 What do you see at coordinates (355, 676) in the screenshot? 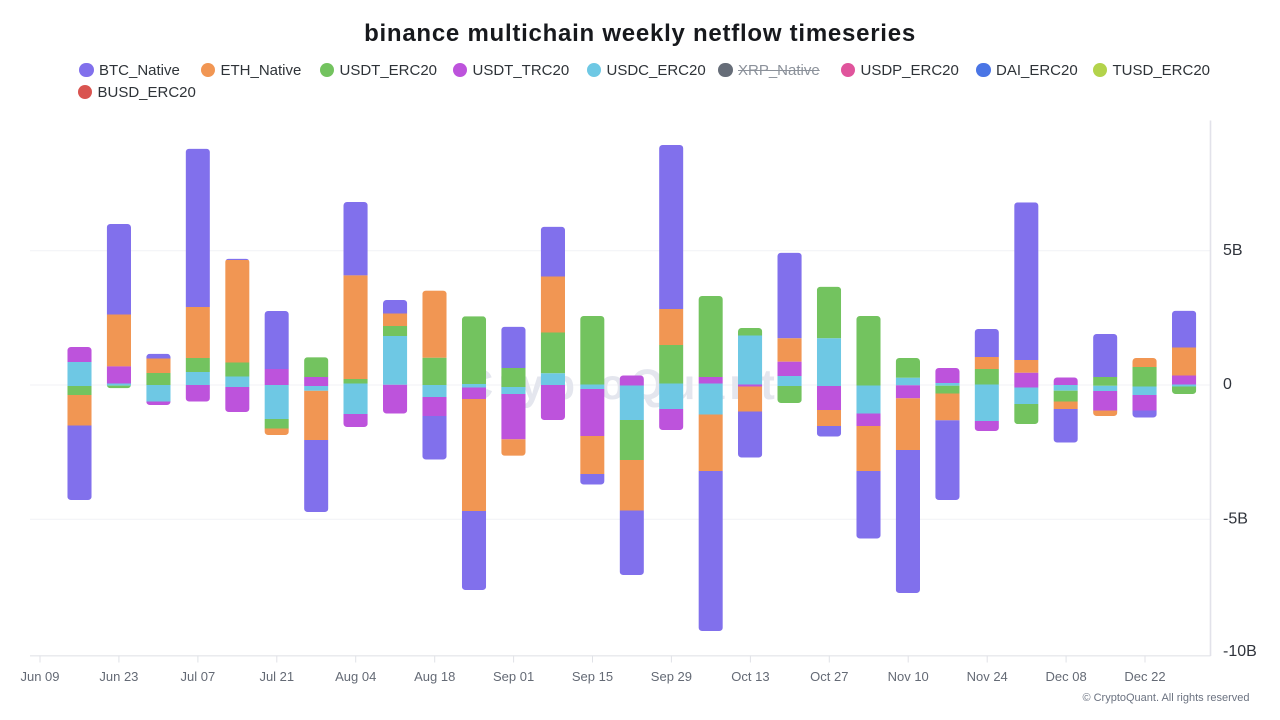
I see `svg-text: Aug 04` at bounding box center [355, 676].